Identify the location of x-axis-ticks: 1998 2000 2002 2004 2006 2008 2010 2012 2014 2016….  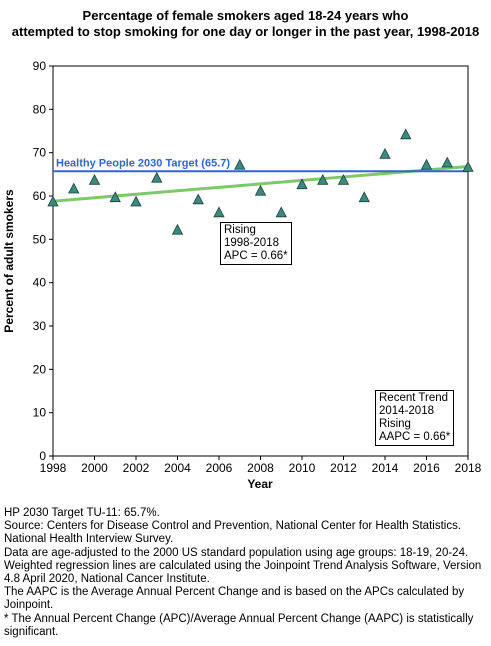
(261, 465).